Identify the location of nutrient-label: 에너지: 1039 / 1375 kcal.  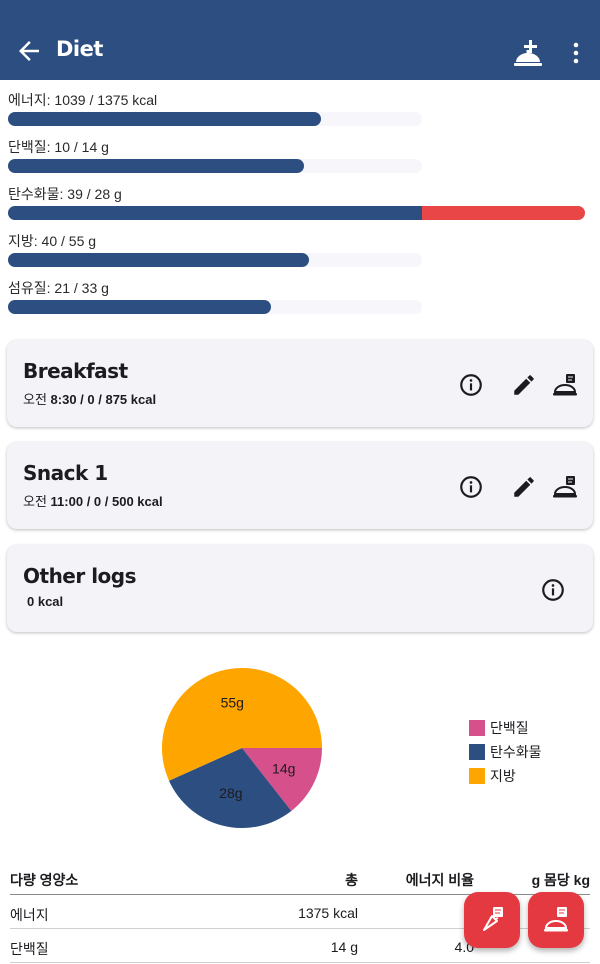
(83, 100).